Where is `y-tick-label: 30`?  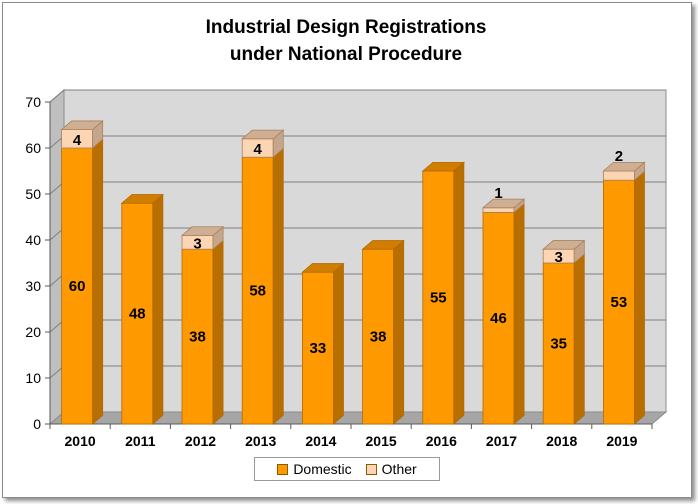 y-tick-label: 30 is located at coordinates (33, 286).